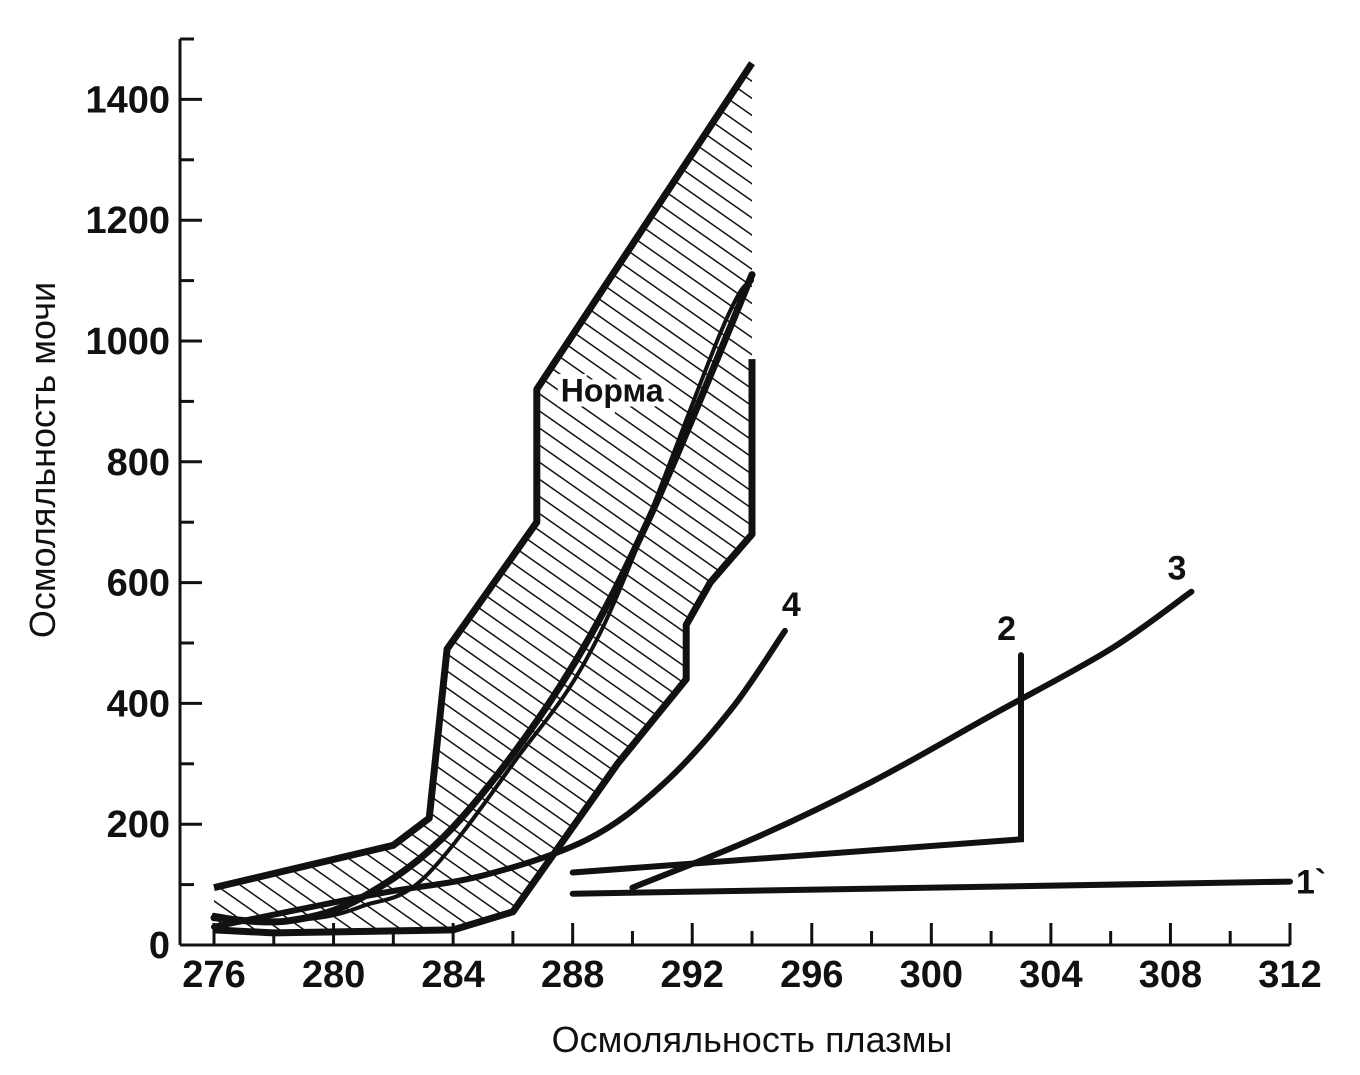 This screenshot has height=1075, width=1360. What do you see at coordinates (1289, 975) in the screenshot?
I see `x-tick-label: 312` at bounding box center [1289, 975].